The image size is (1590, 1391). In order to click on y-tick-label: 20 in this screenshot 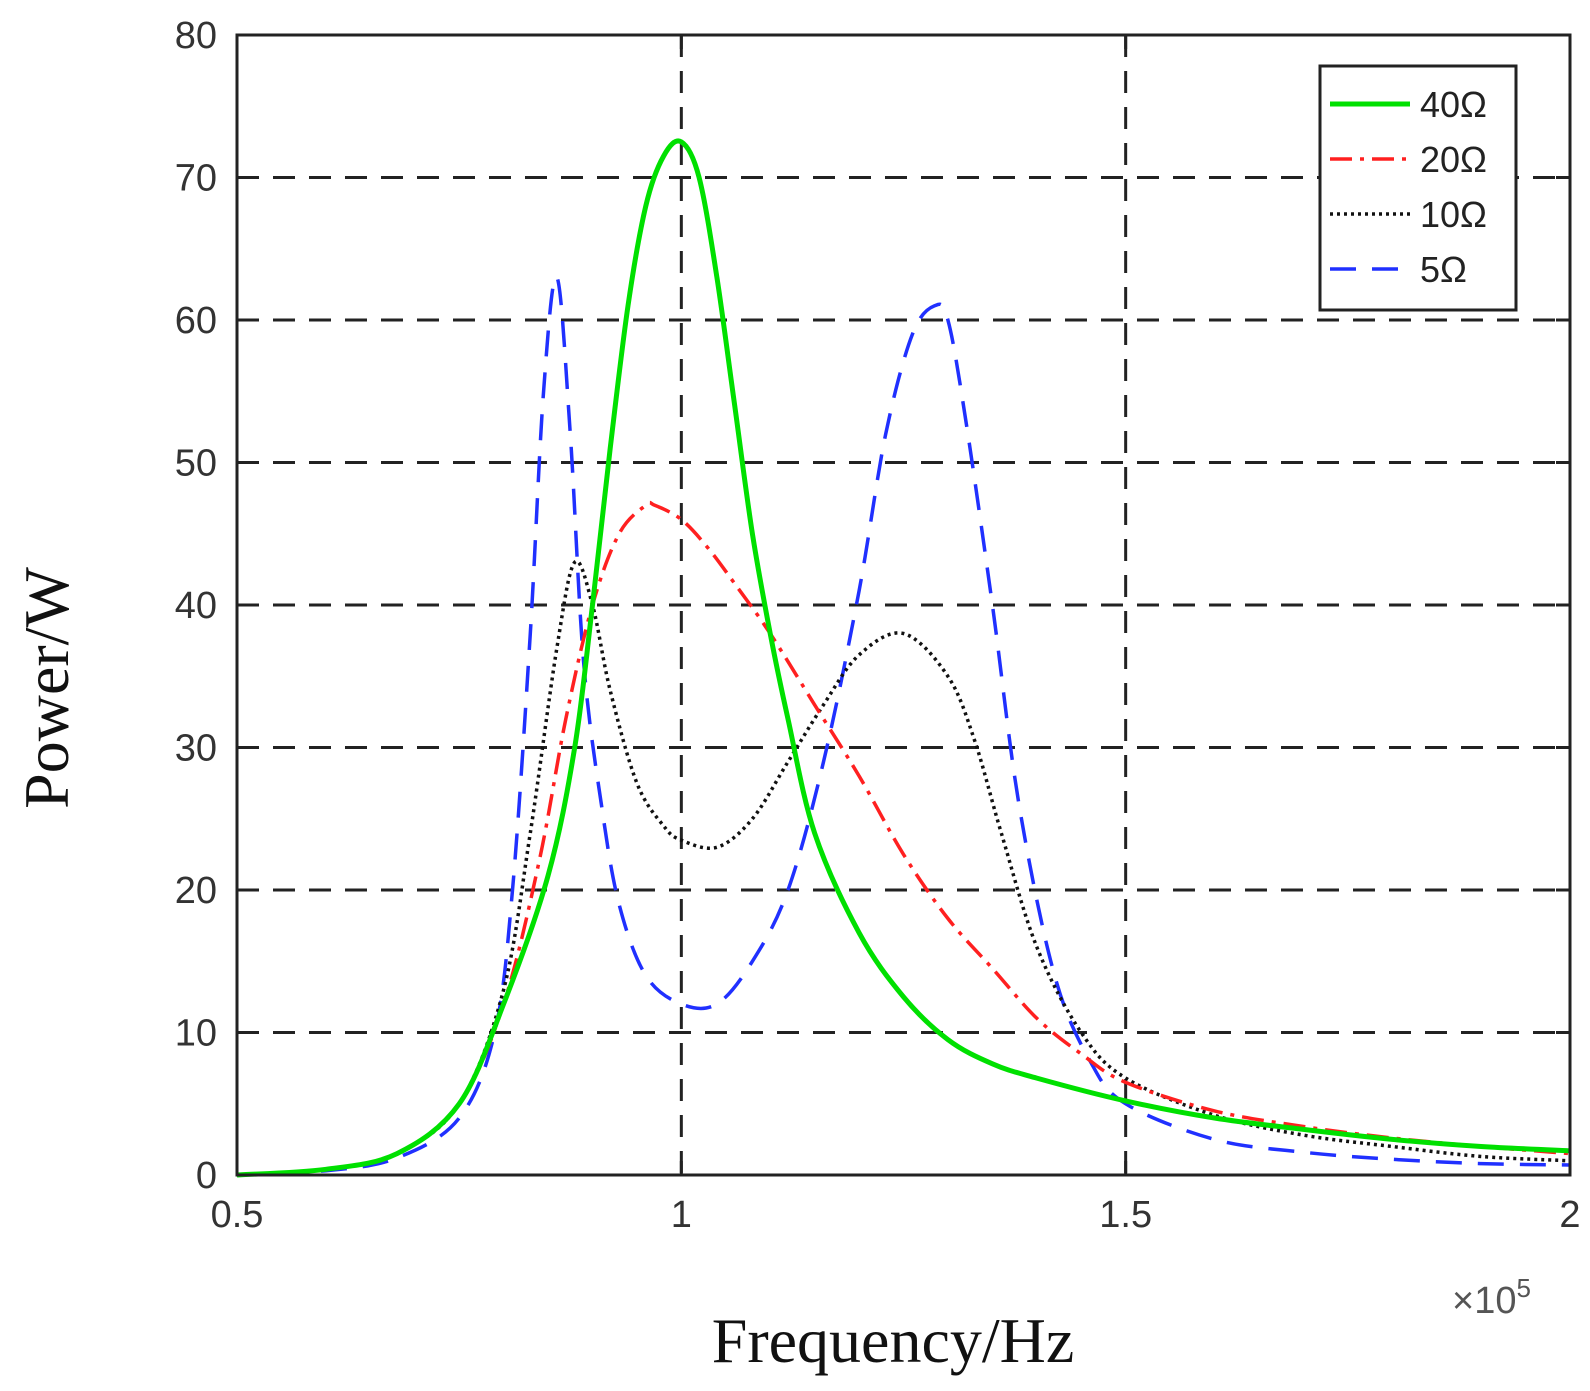, I will do `click(196, 891)`.